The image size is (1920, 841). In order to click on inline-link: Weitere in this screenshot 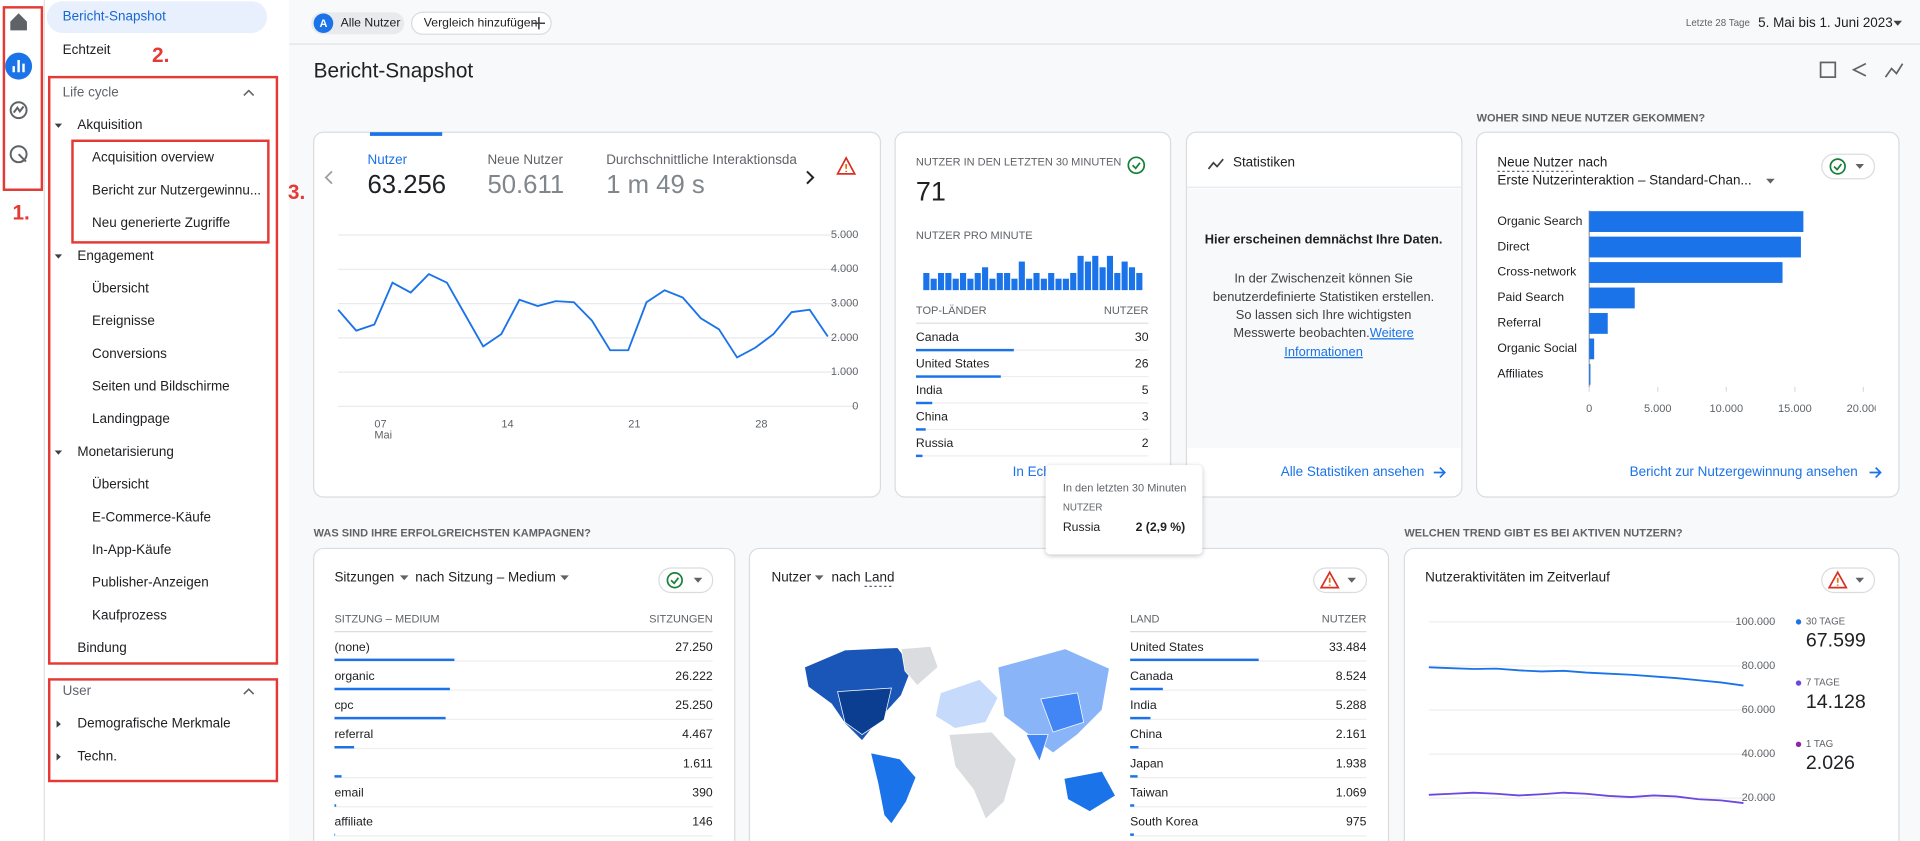, I will do `click(1392, 333)`.